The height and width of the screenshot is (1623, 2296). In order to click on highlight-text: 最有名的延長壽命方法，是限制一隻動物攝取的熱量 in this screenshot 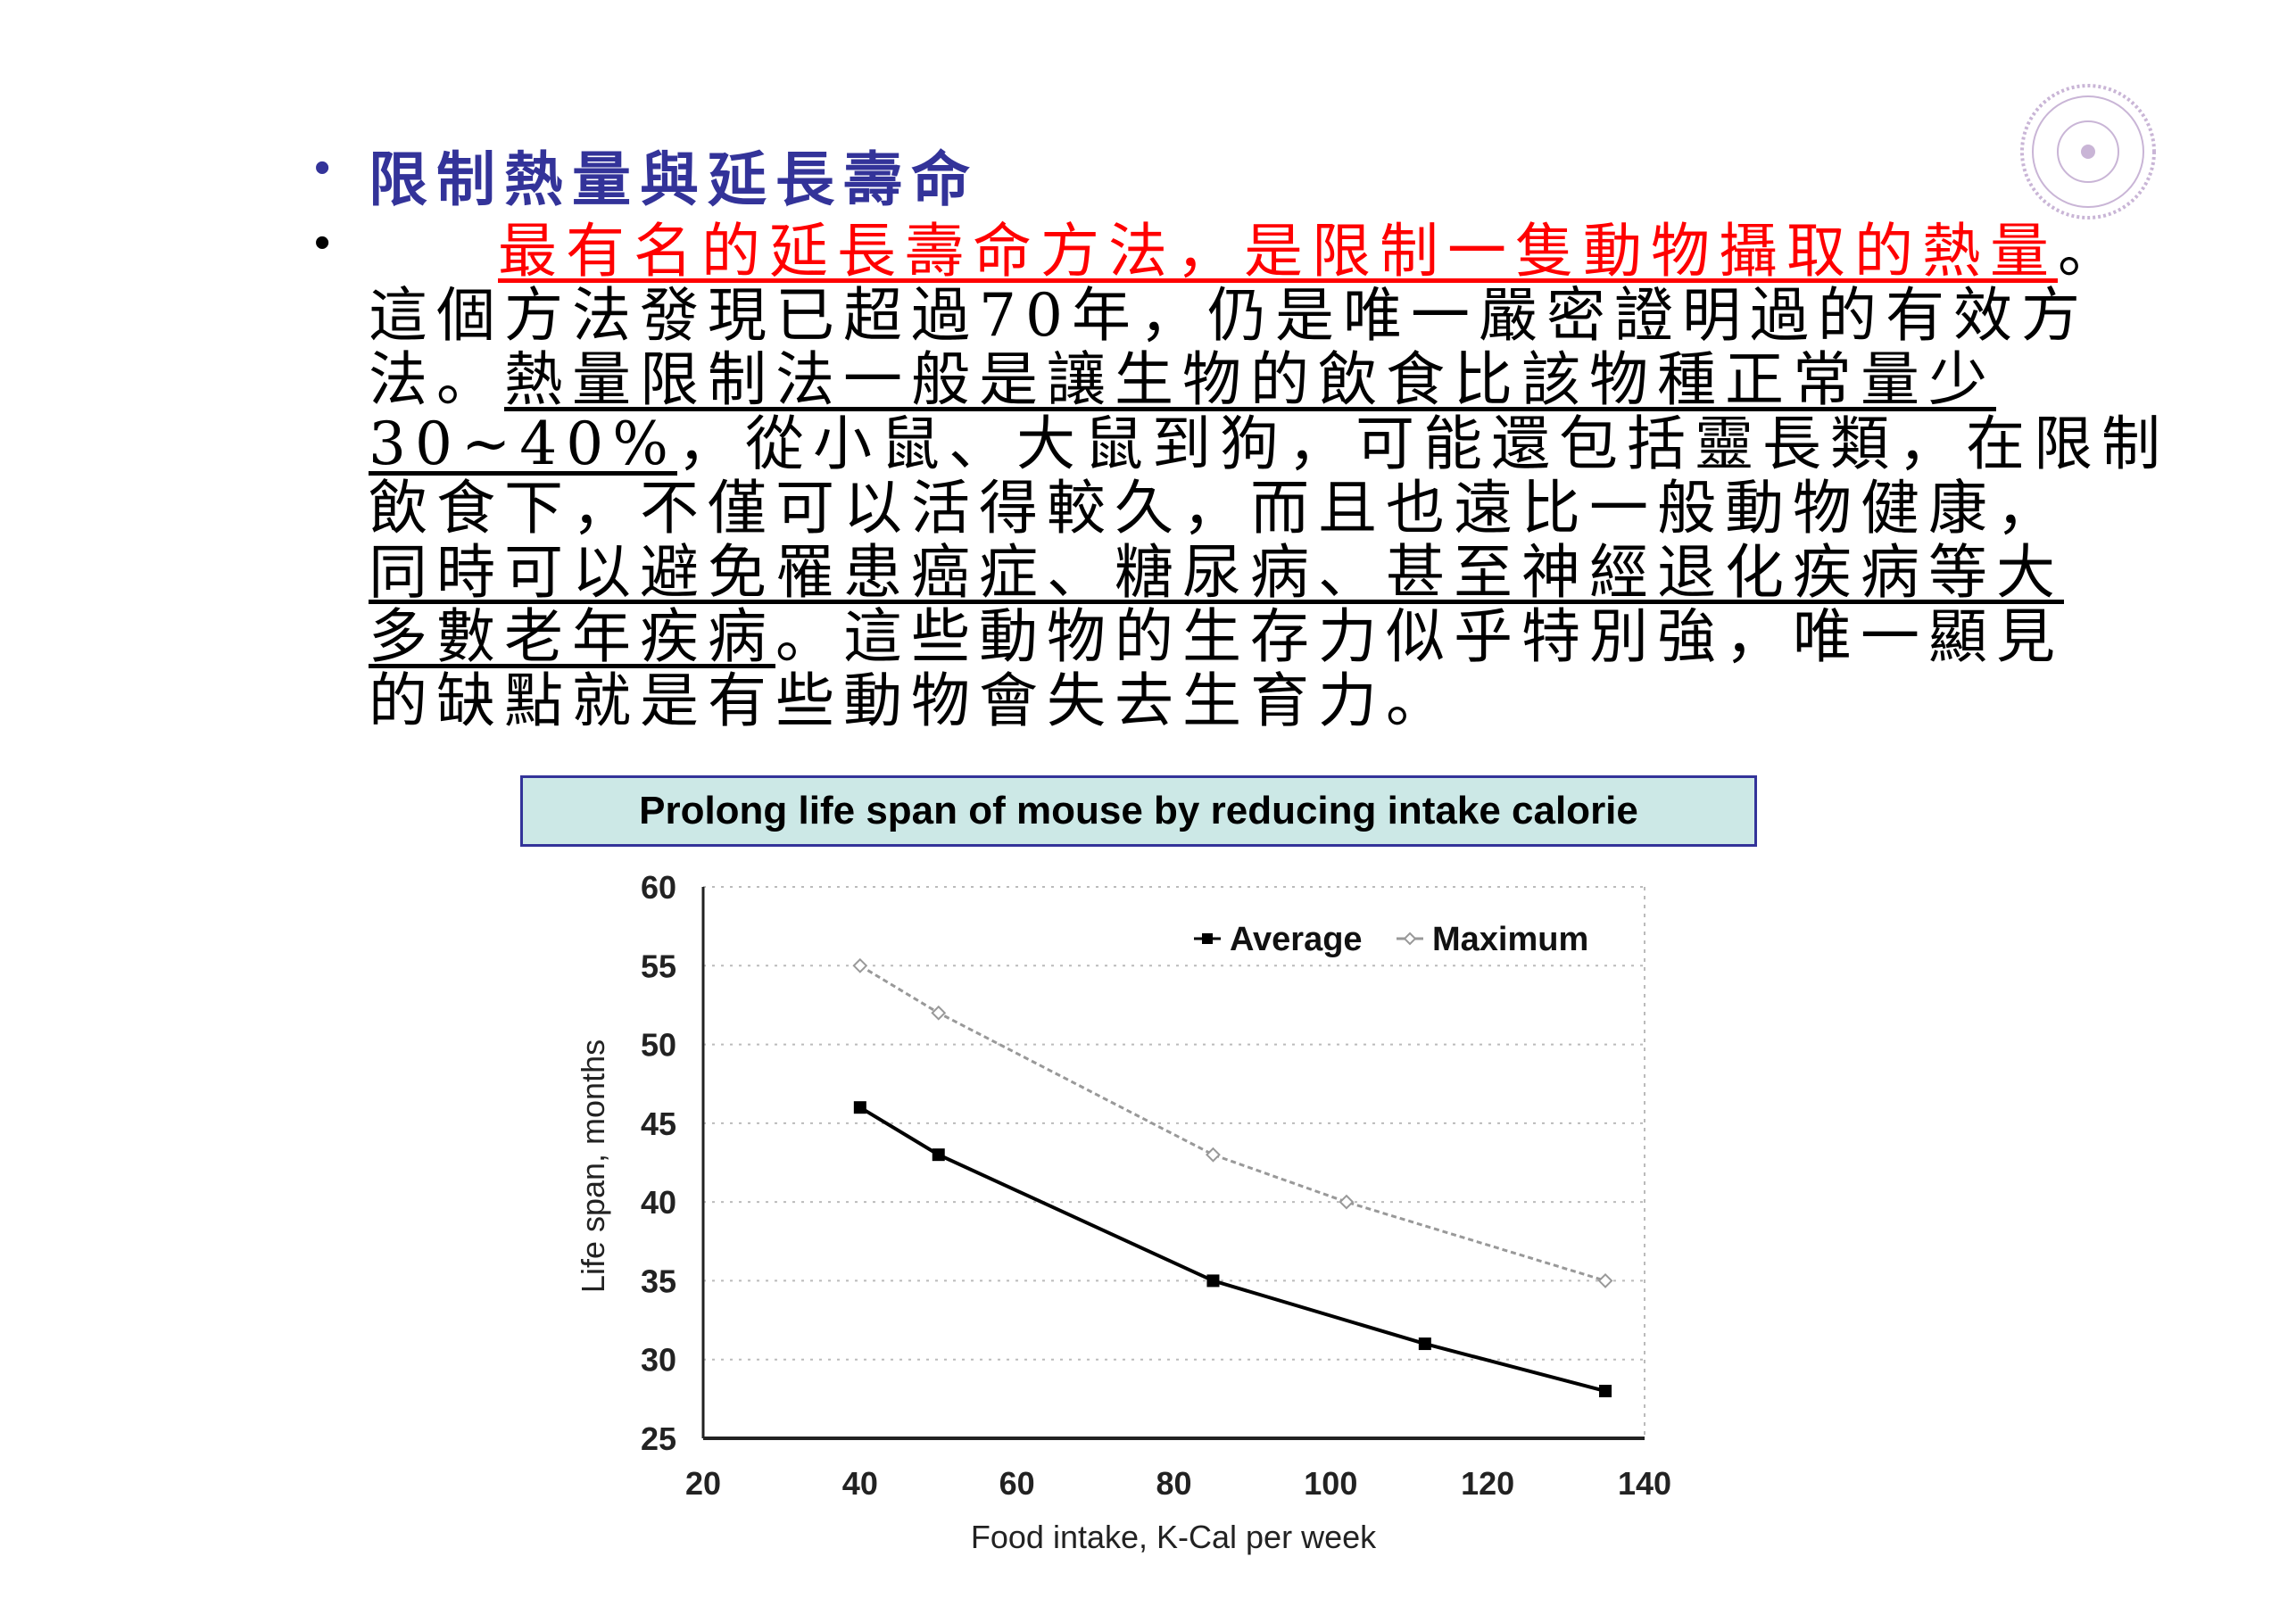, I will do `click(1278, 251)`.